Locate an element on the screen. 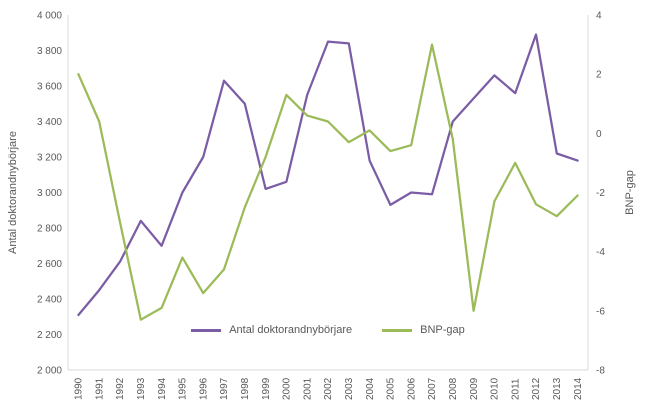 The image size is (650, 411). x-axis-tick-label: 2008 is located at coordinates (453, 388).